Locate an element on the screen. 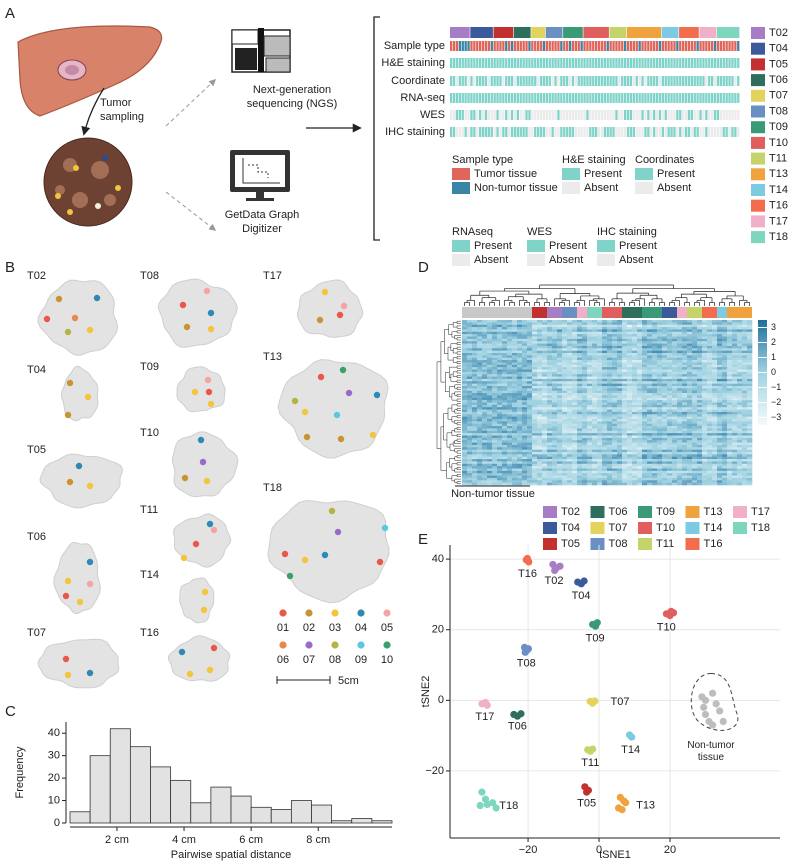 This screenshot has height=863, width=796. legend-label: T08 is located at coordinates (778, 111).